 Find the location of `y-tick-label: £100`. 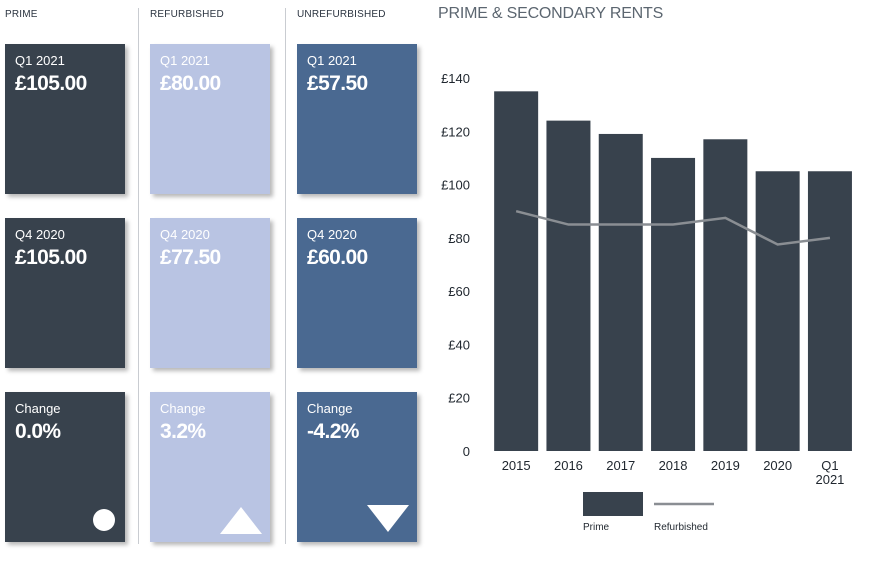

y-tick-label: £100 is located at coordinates (455, 185).